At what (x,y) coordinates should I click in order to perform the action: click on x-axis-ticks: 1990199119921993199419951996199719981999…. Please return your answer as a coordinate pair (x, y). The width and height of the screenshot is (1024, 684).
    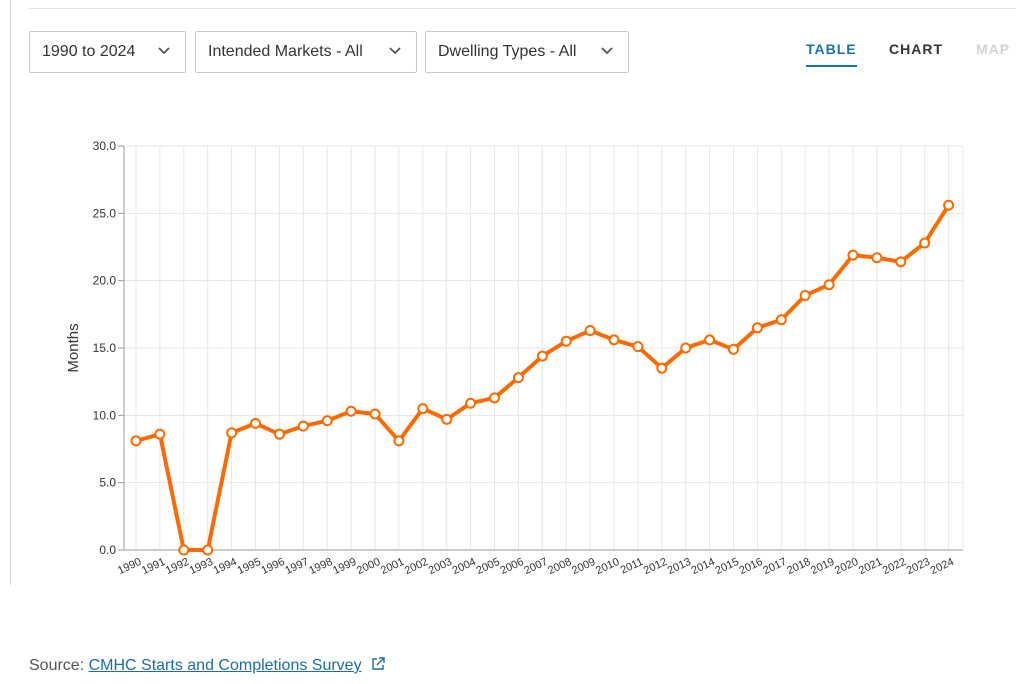
    Looking at the image, I should click on (536, 566).